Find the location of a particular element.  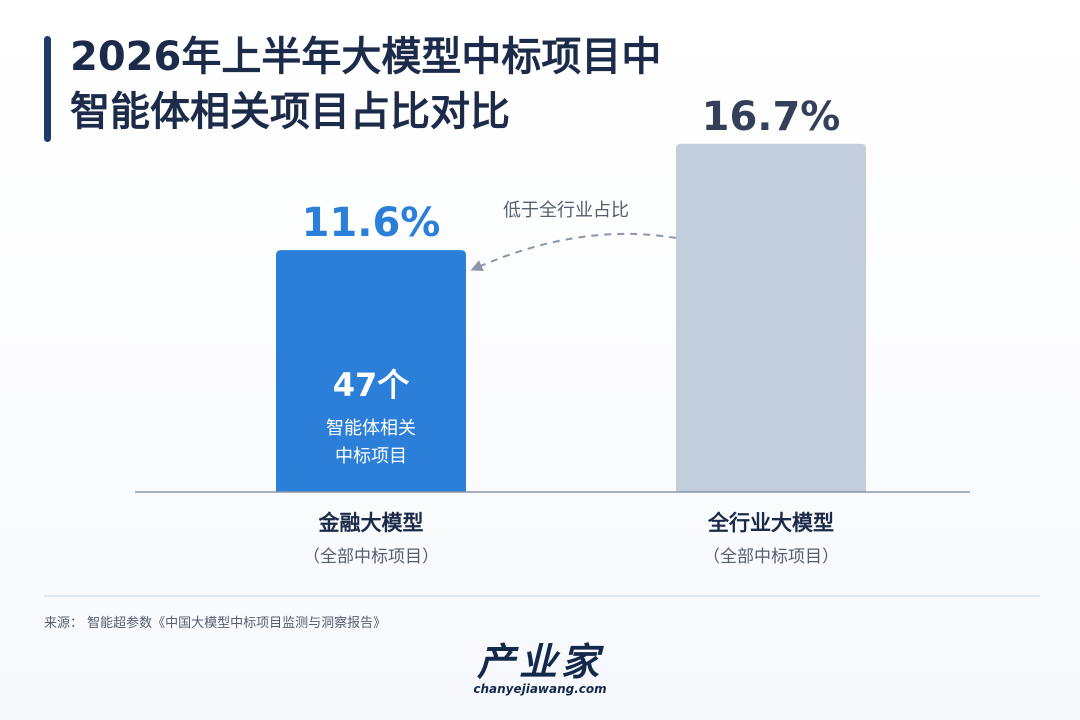

comparison-annotation: 低于全行业占比 is located at coordinates (566, 210).